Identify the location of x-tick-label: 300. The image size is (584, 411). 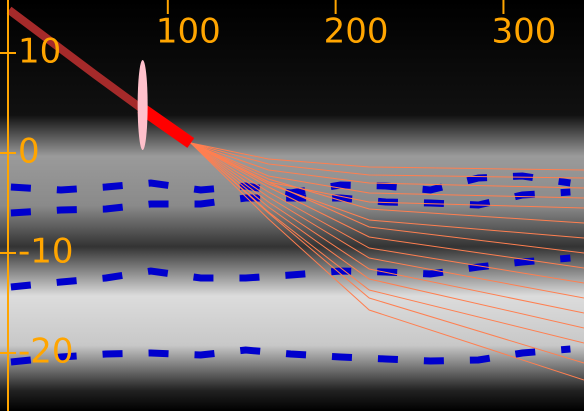
(523, 32).